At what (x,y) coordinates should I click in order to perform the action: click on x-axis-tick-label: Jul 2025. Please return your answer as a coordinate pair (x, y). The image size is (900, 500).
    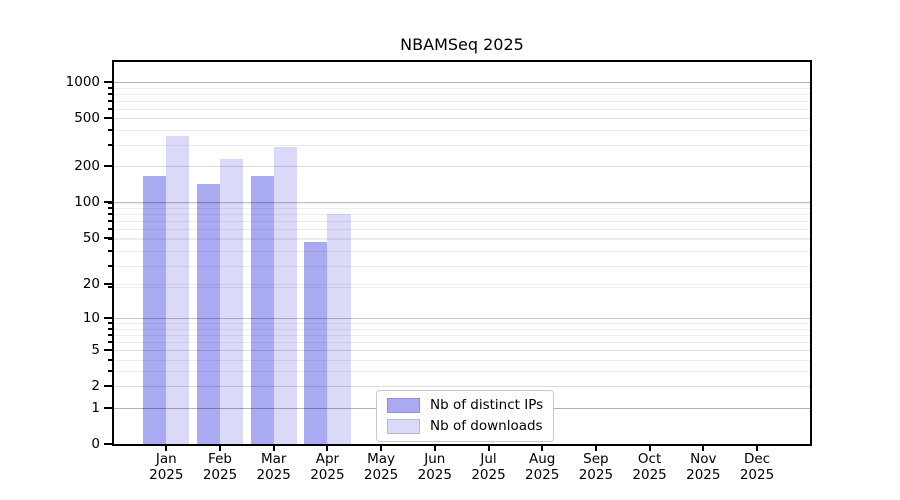
    Looking at the image, I should click on (489, 467).